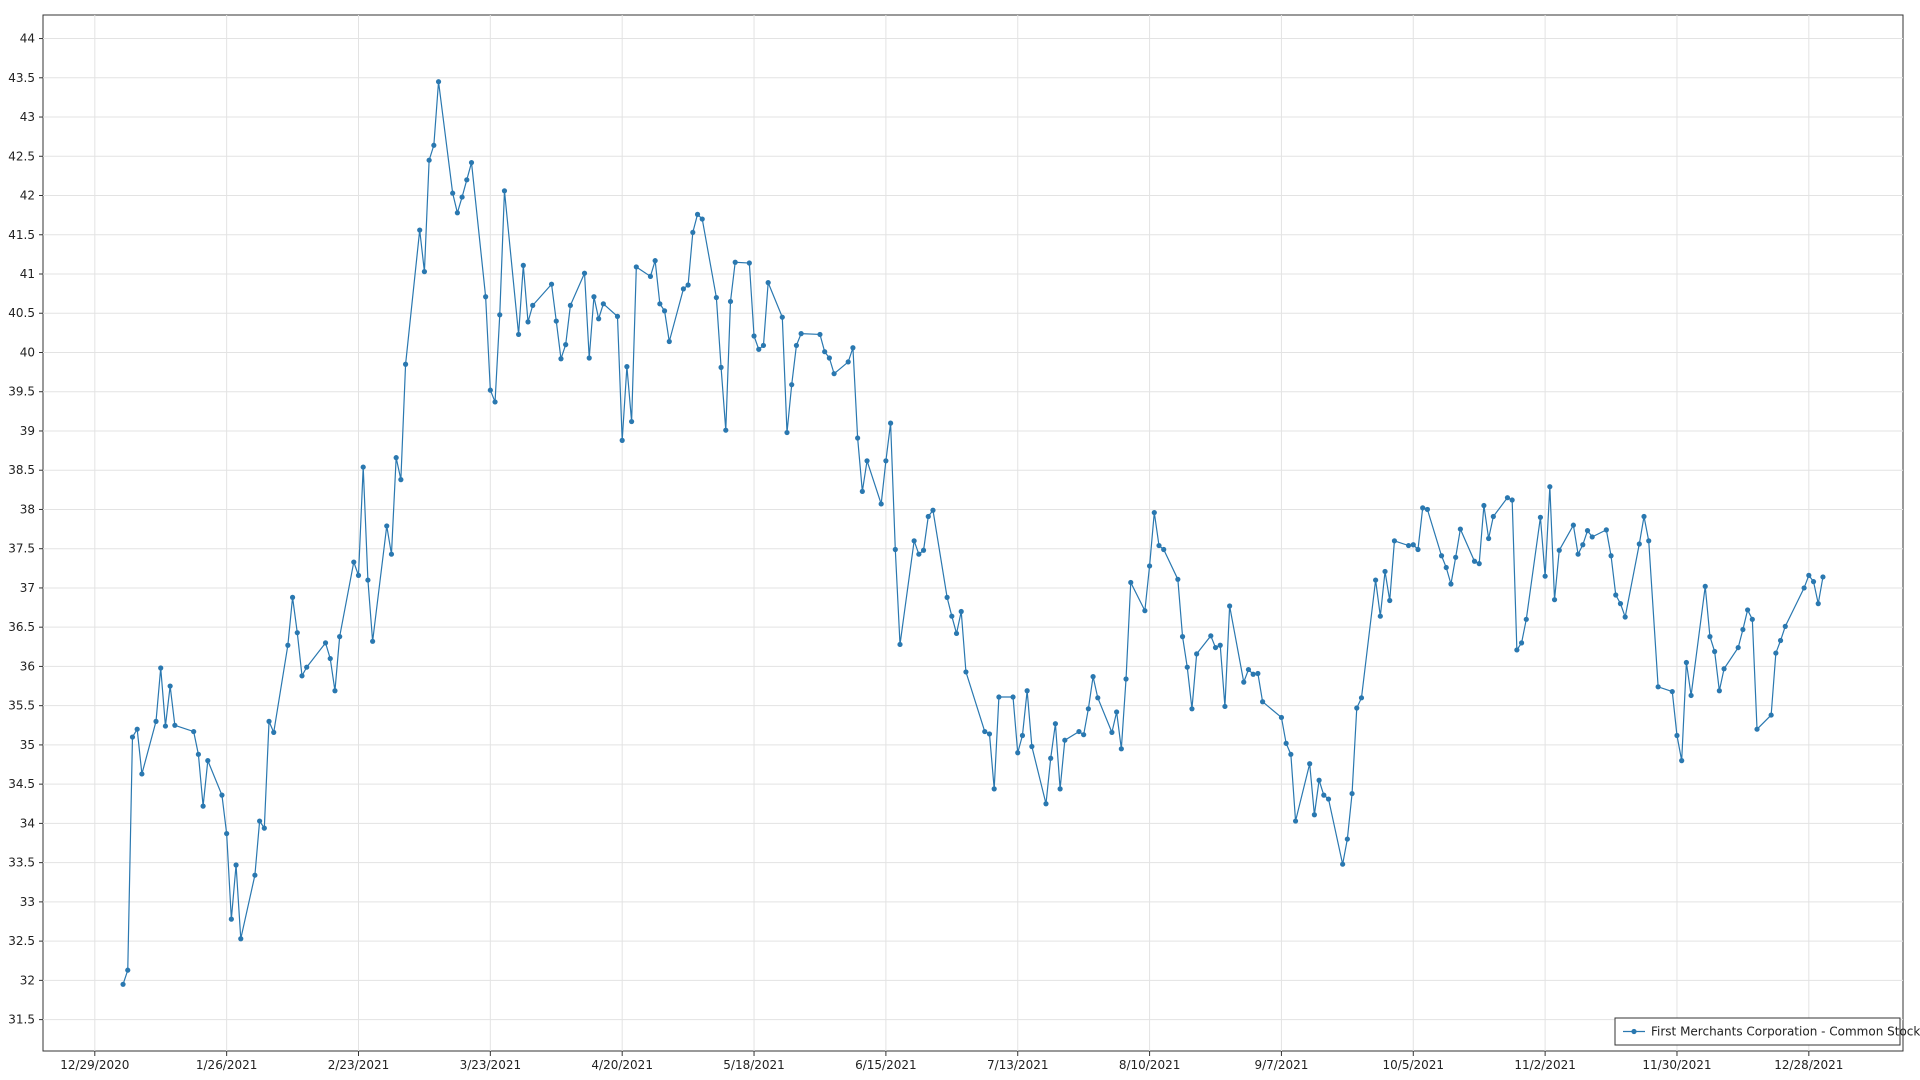 This screenshot has width=1920, height=1080. Describe the element at coordinates (21, 235) in the screenshot. I see `y-tick-label: 41.5` at that location.